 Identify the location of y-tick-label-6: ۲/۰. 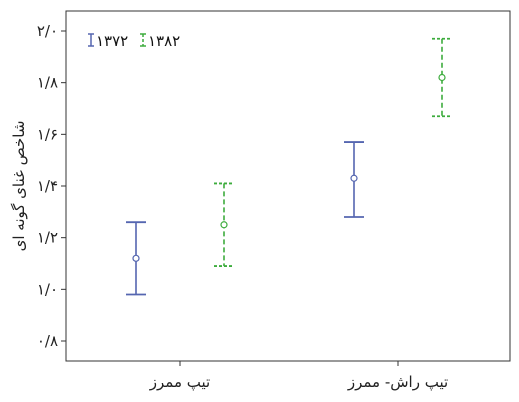
(47, 31).